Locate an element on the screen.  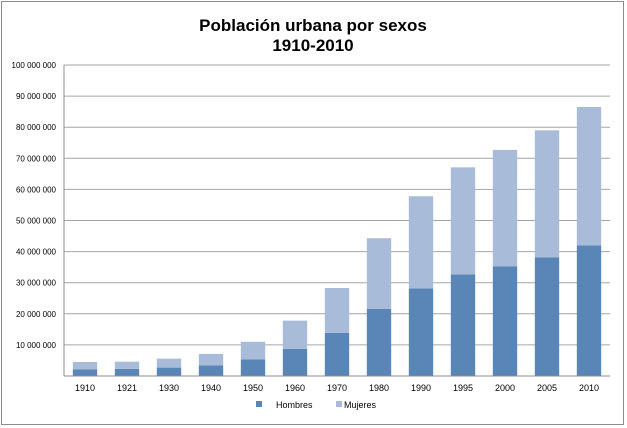
bar-mujeres-1995 is located at coordinates (463, 221).